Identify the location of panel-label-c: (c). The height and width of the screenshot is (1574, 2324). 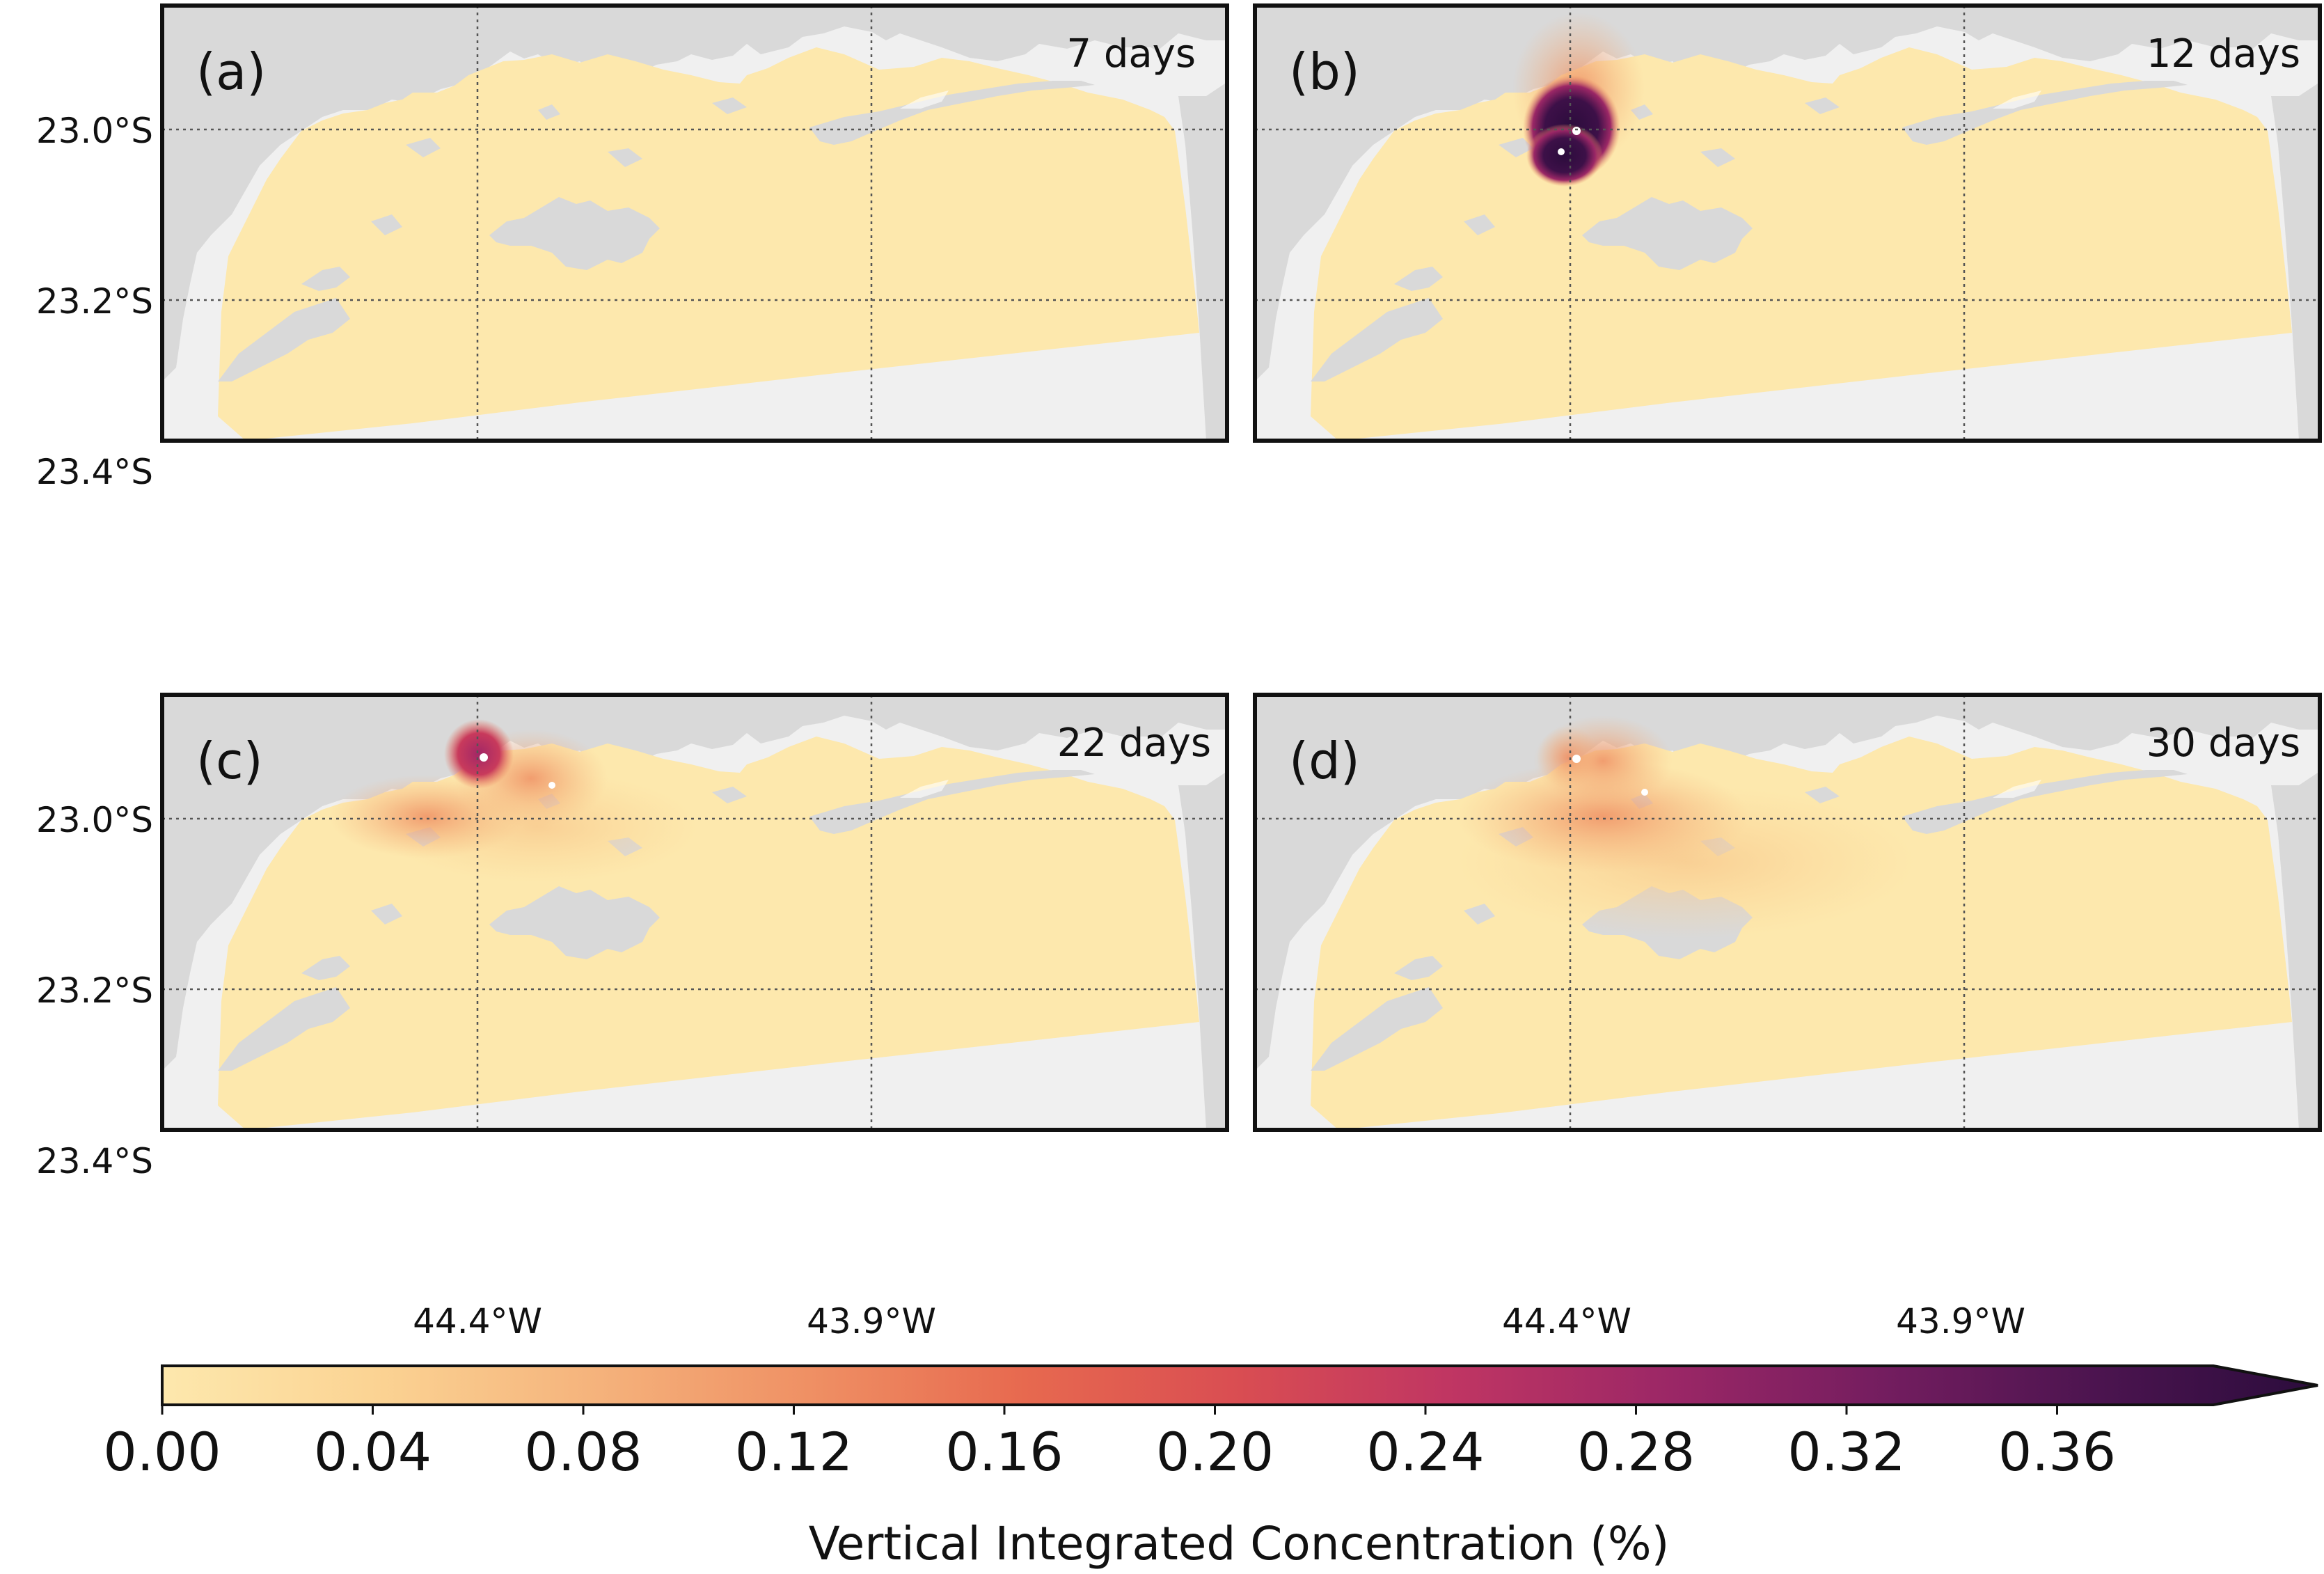
(230, 761).